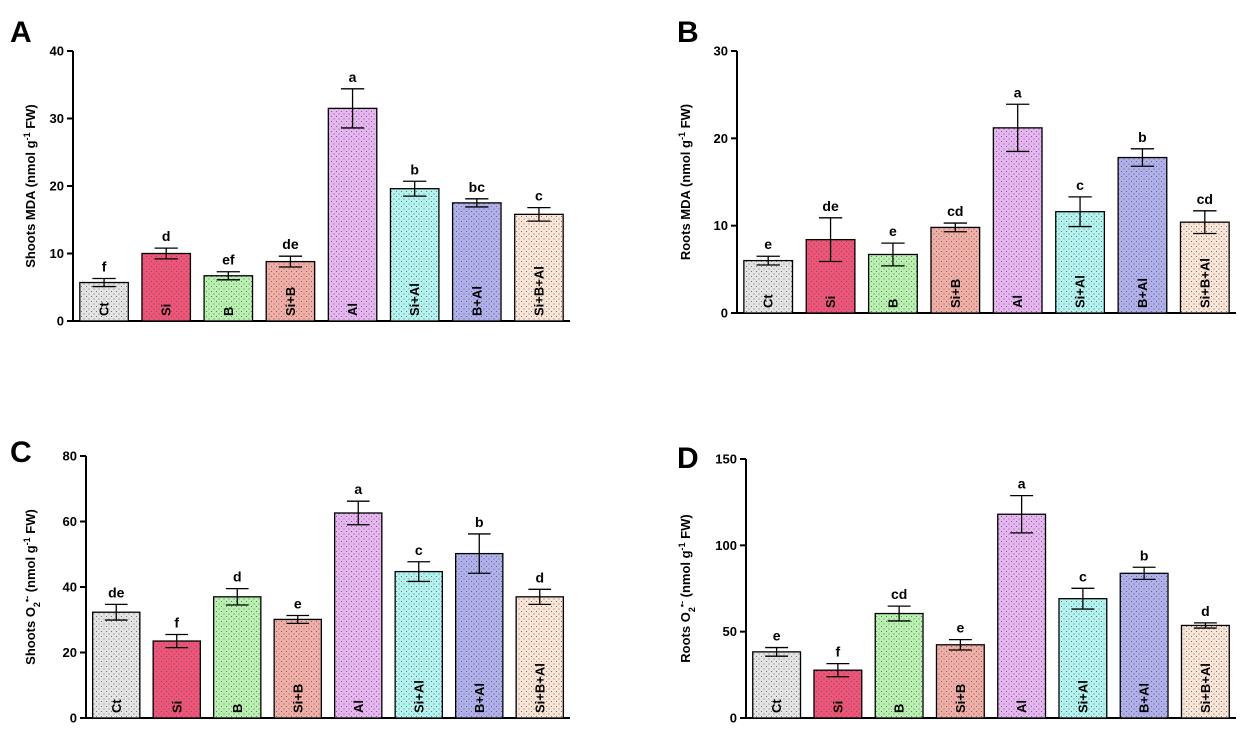 This screenshot has width=1252, height=741. What do you see at coordinates (1144, 555) in the screenshot?
I see `panel-d-significance: b` at bounding box center [1144, 555].